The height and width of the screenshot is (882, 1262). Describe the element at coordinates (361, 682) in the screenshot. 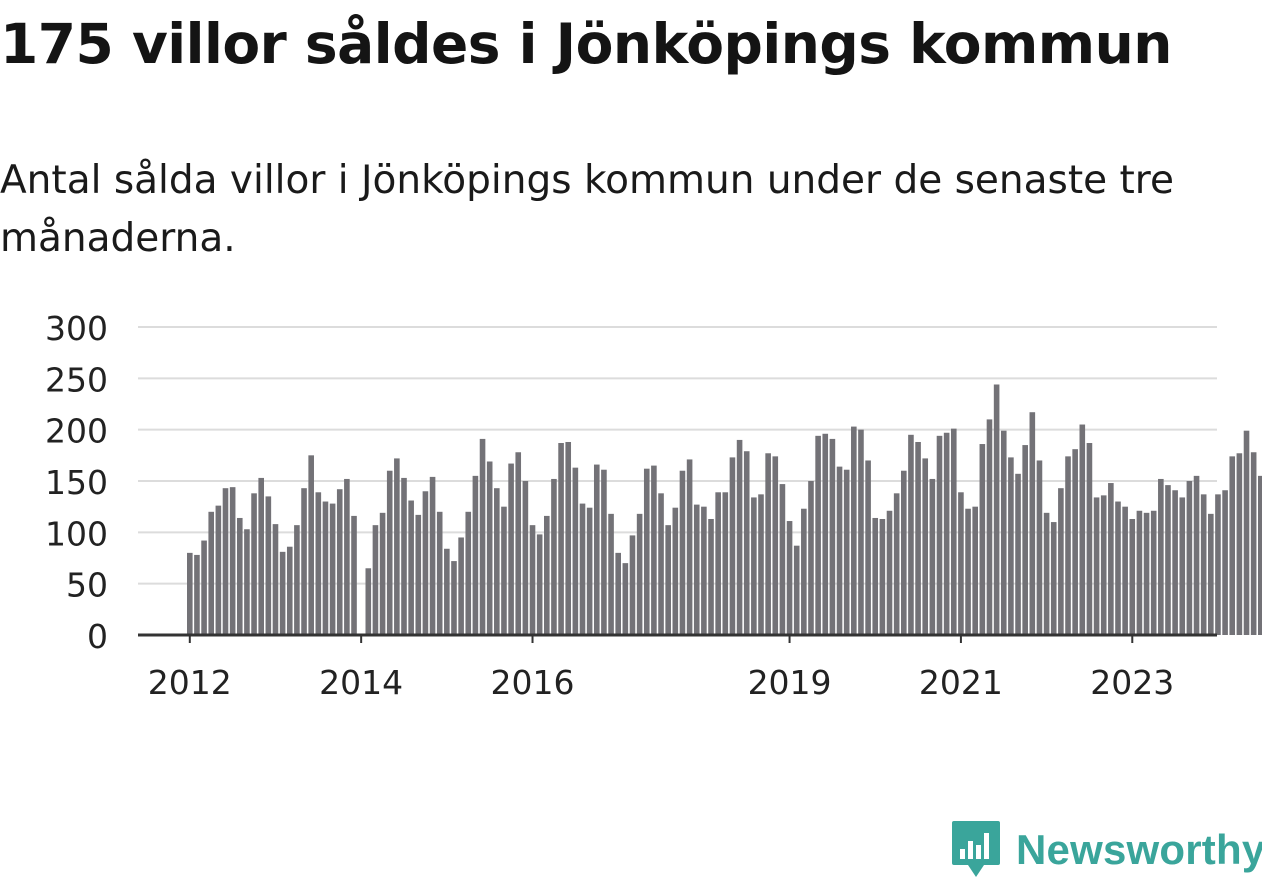

I see `x-tick-label: 2014` at that location.